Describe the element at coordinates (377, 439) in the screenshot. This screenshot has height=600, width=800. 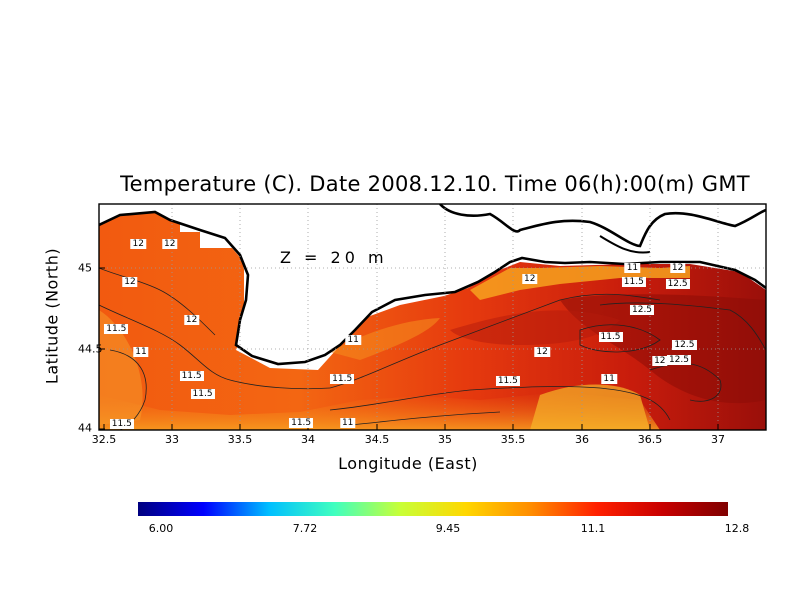
I see `x-tick-label: 34.5` at that location.